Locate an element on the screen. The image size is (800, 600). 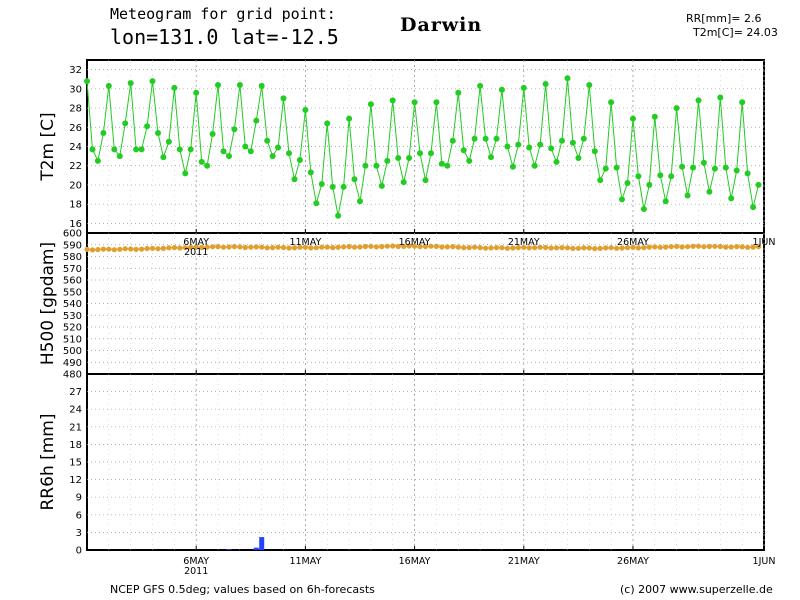
y-tick-label: 27 is located at coordinates (75, 392).